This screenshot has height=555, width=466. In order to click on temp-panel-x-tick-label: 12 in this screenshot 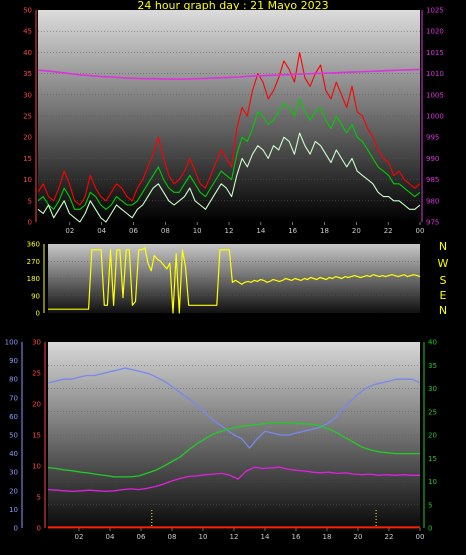, I will do `click(234, 537)`.